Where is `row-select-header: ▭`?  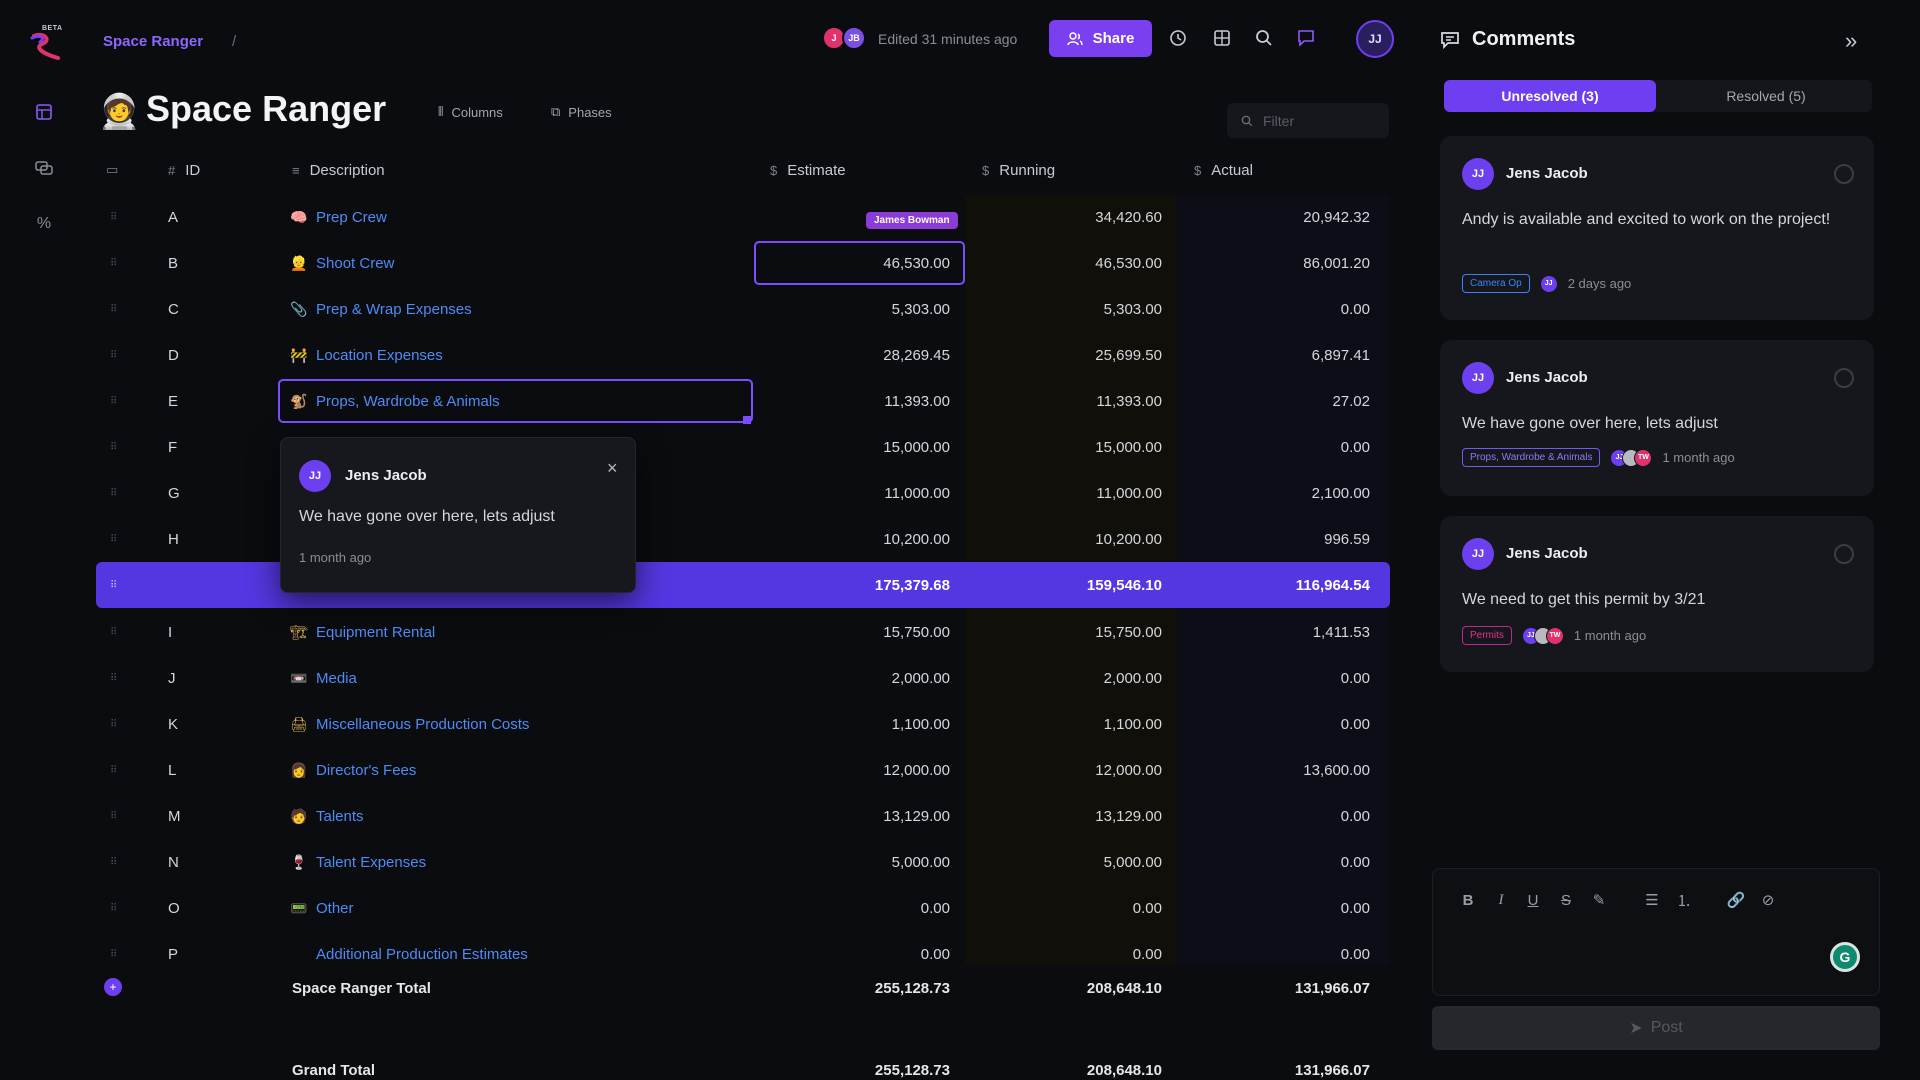
row-select-header: ▭ is located at coordinates (112, 169).